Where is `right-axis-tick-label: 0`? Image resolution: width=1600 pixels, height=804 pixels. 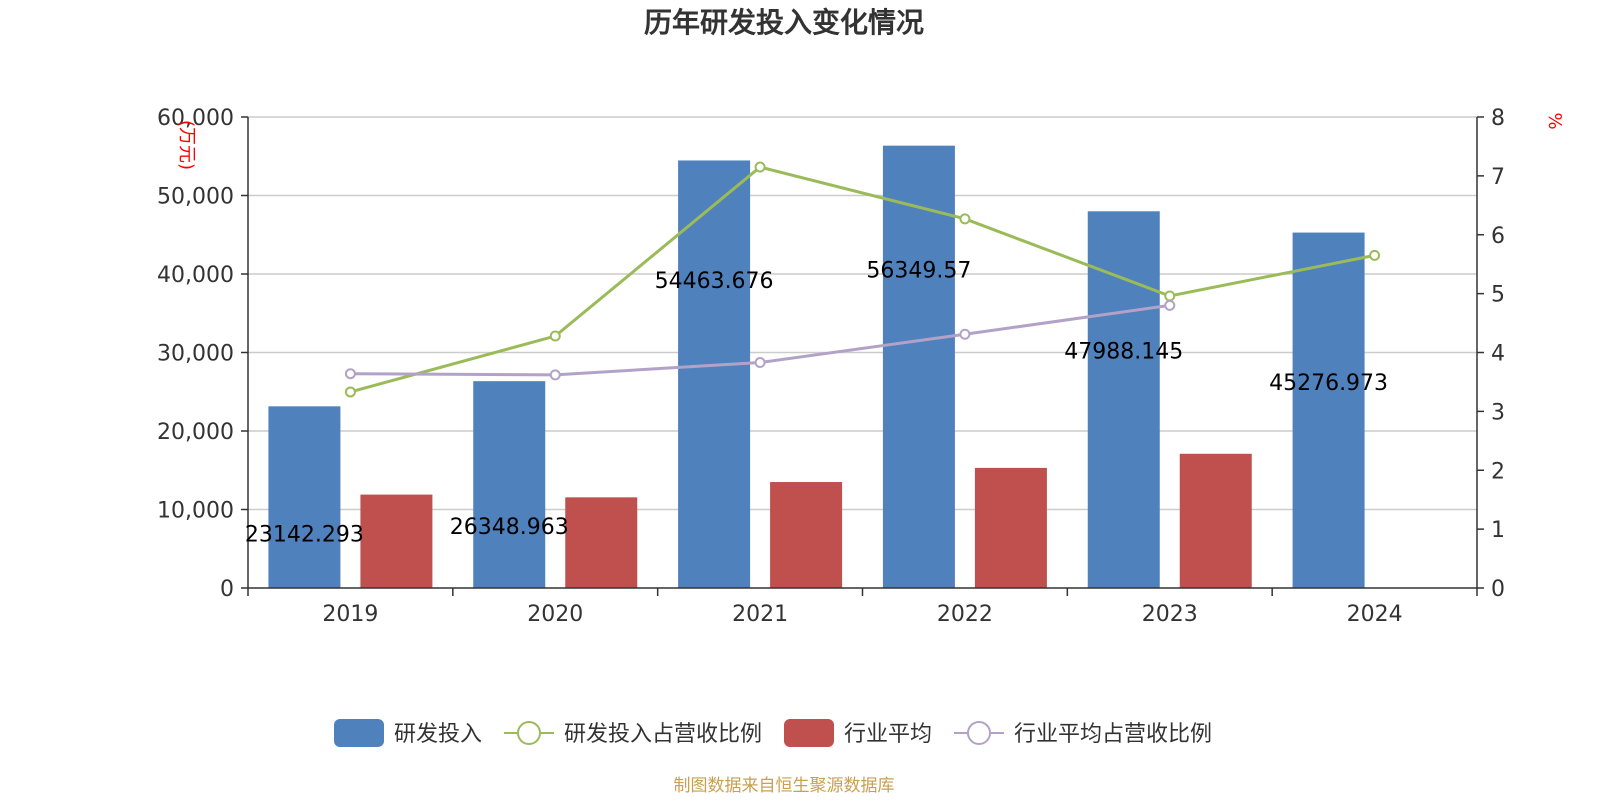 right-axis-tick-label: 0 is located at coordinates (1498, 589).